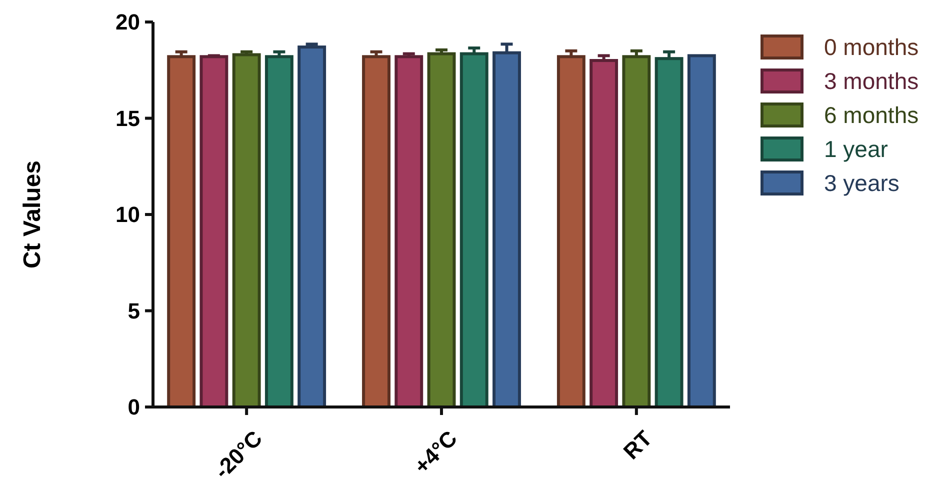  I want to click on x-tick-label: RT, so click(638, 444).